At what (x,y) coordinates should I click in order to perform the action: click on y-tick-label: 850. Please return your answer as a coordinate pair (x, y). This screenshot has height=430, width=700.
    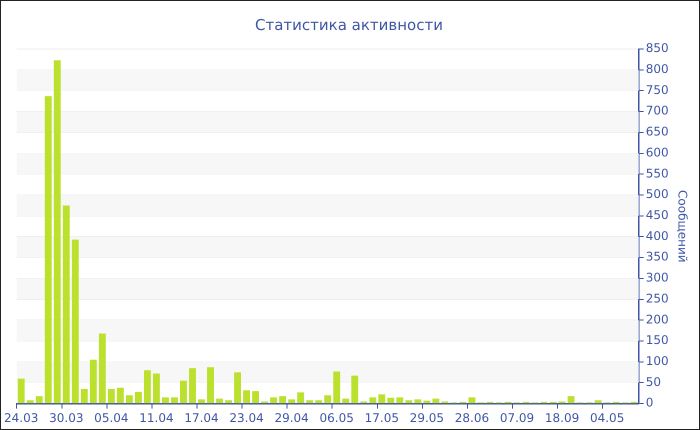
    Looking at the image, I should click on (657, 48).